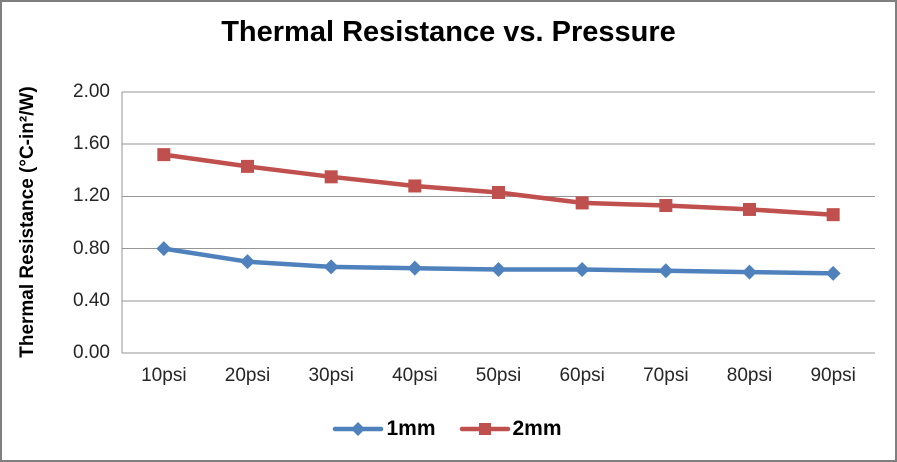 The width and height of the screenshot is (897, 462). I want to click on legend-marker-1mm, so click(358, 429).